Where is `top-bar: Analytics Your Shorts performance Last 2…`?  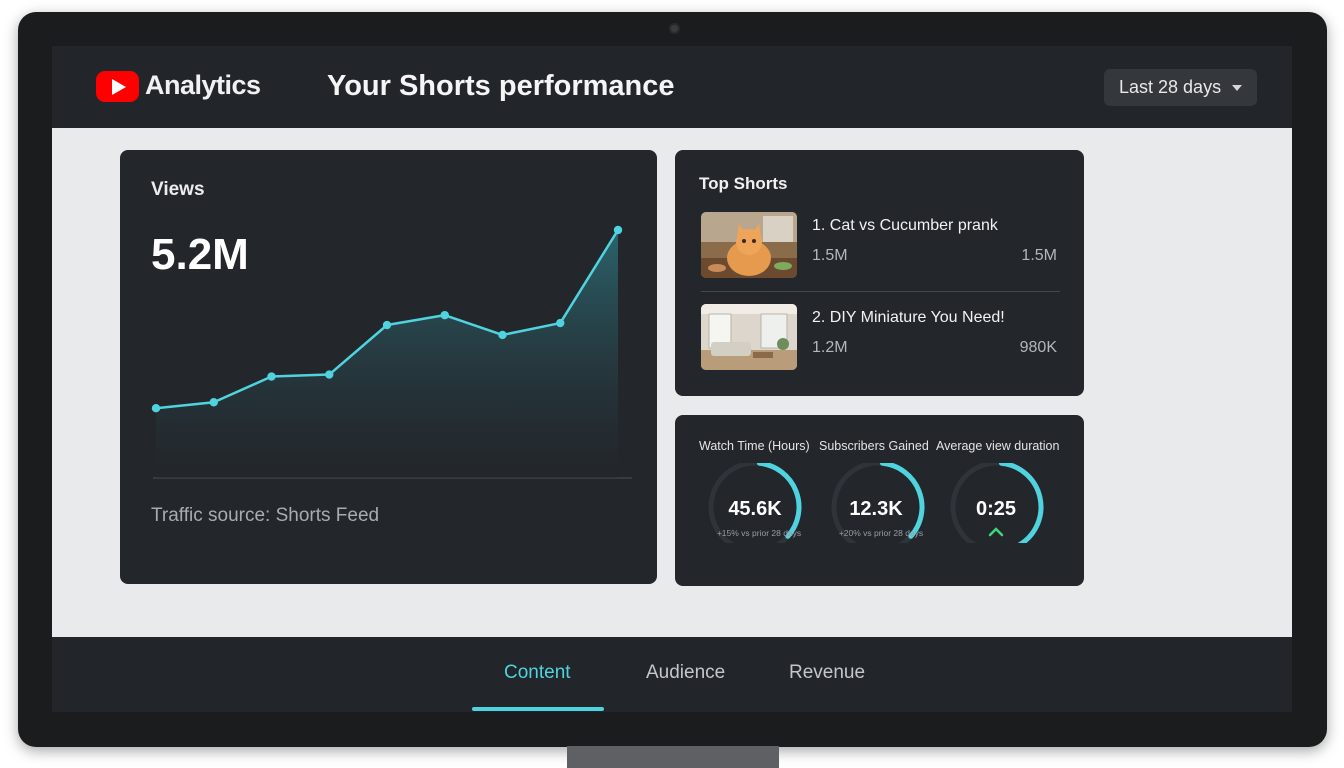 top-bar: Analytics Your Shorts performance Last 2… is located at coordinates (672, 87).